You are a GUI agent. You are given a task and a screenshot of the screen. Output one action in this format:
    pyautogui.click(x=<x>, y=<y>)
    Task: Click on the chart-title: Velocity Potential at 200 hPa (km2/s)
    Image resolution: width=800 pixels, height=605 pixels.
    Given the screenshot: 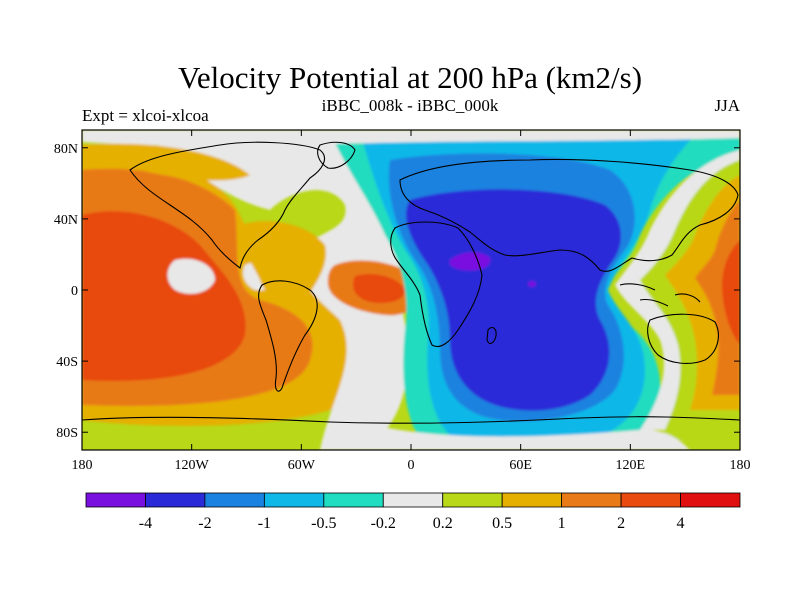 What is the action you would take?
    pyautogui.click(x=410, y=77)
    